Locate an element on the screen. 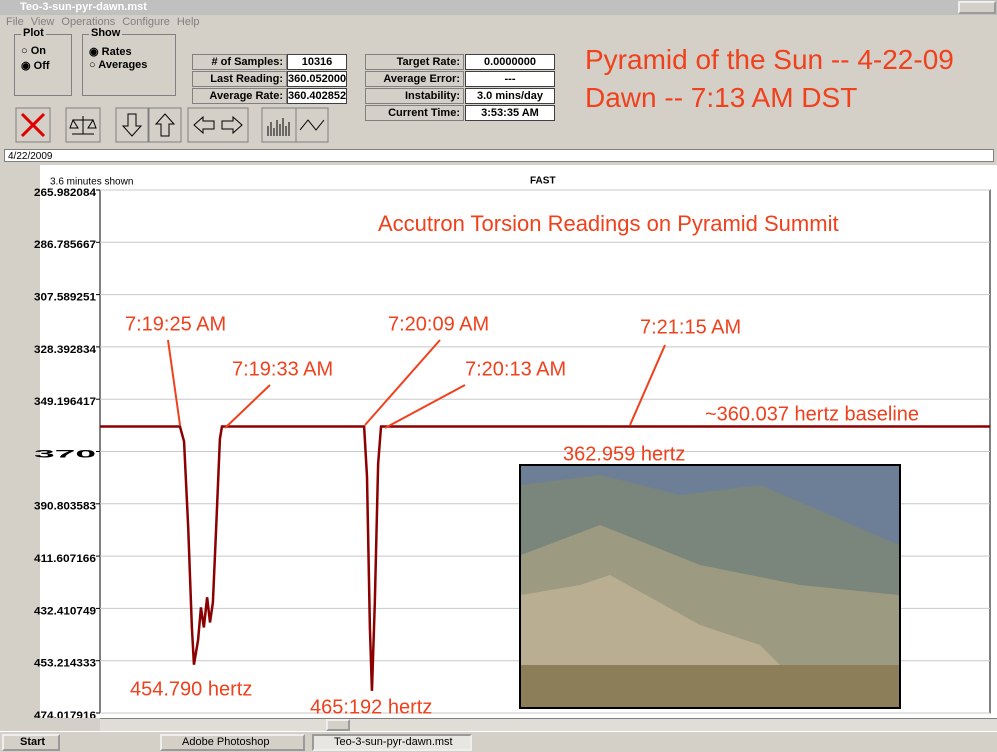 The width and height of the screenshot is (997, 752). menu-item: Help is located at coordinates (188, 22).